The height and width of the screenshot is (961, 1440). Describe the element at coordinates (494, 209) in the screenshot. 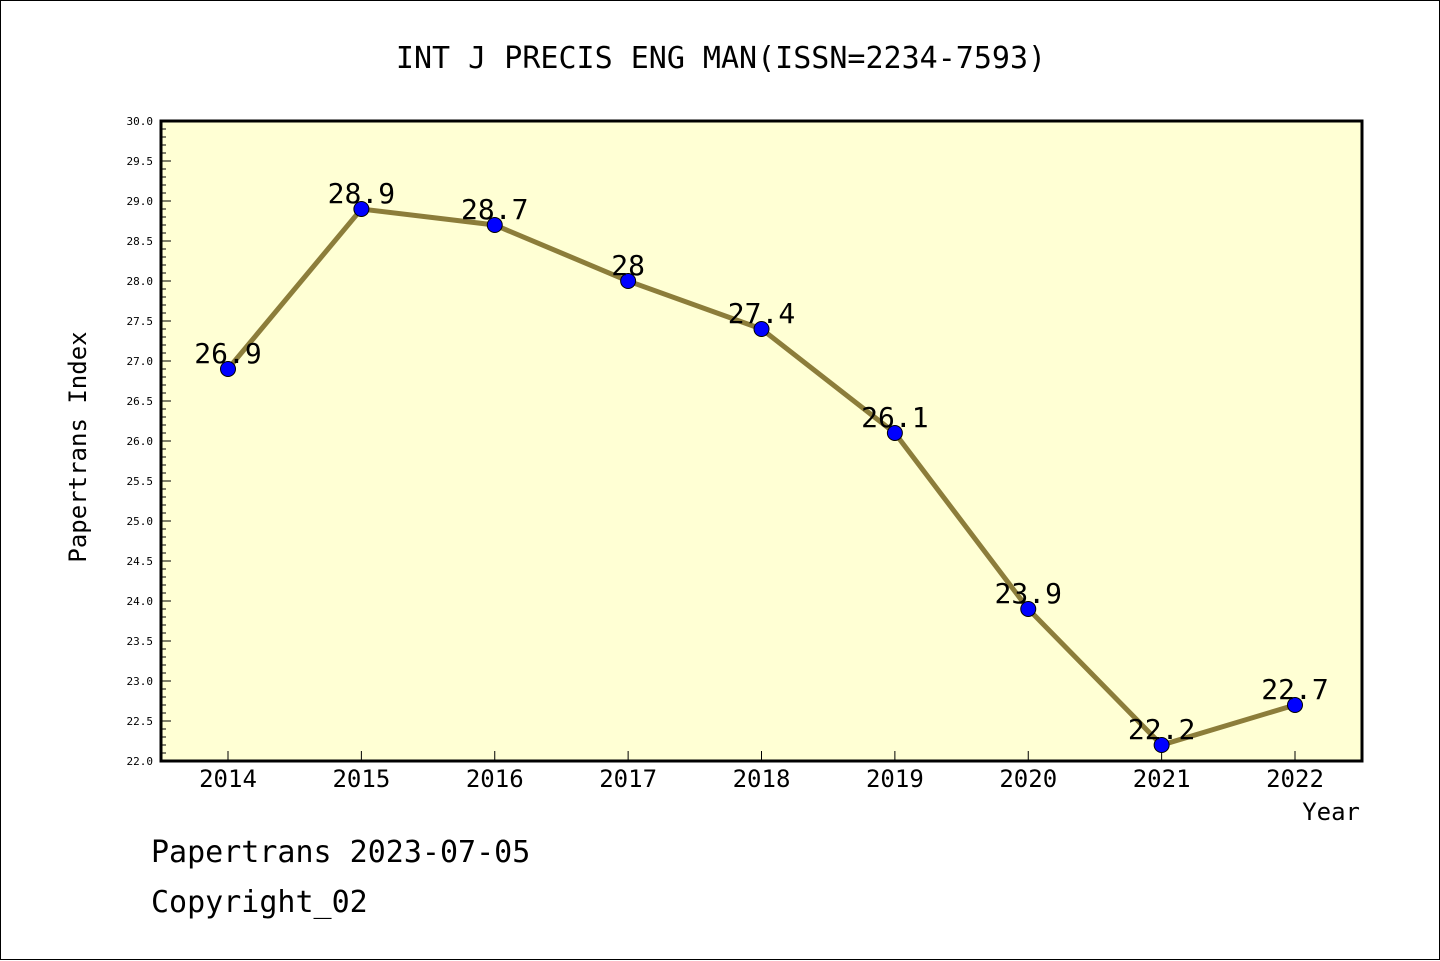

I see `data-label: 28.7` at that location.